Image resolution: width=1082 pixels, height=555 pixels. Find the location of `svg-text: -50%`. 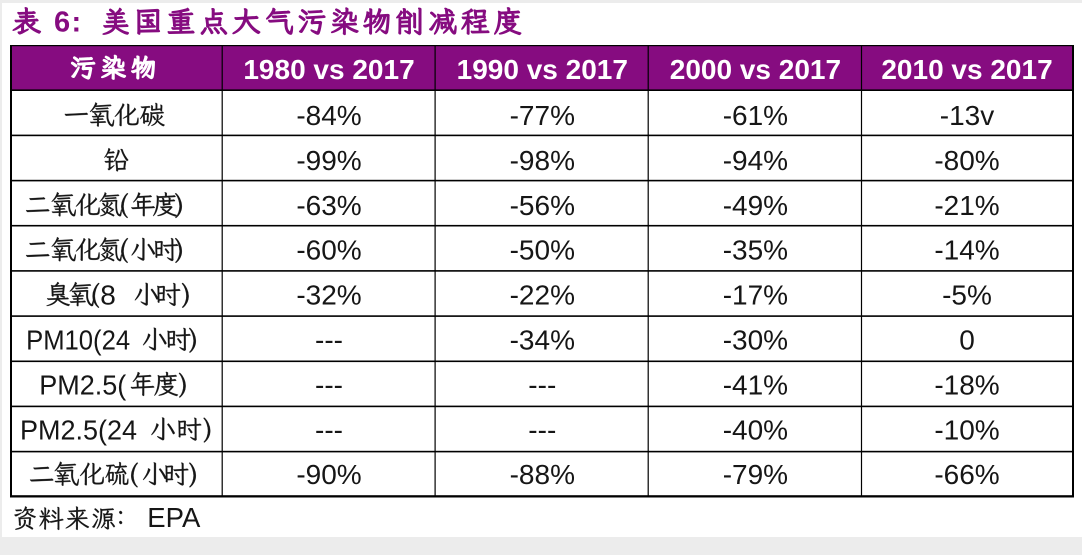

svg-text: -50% is located at coordinates (542, 250).